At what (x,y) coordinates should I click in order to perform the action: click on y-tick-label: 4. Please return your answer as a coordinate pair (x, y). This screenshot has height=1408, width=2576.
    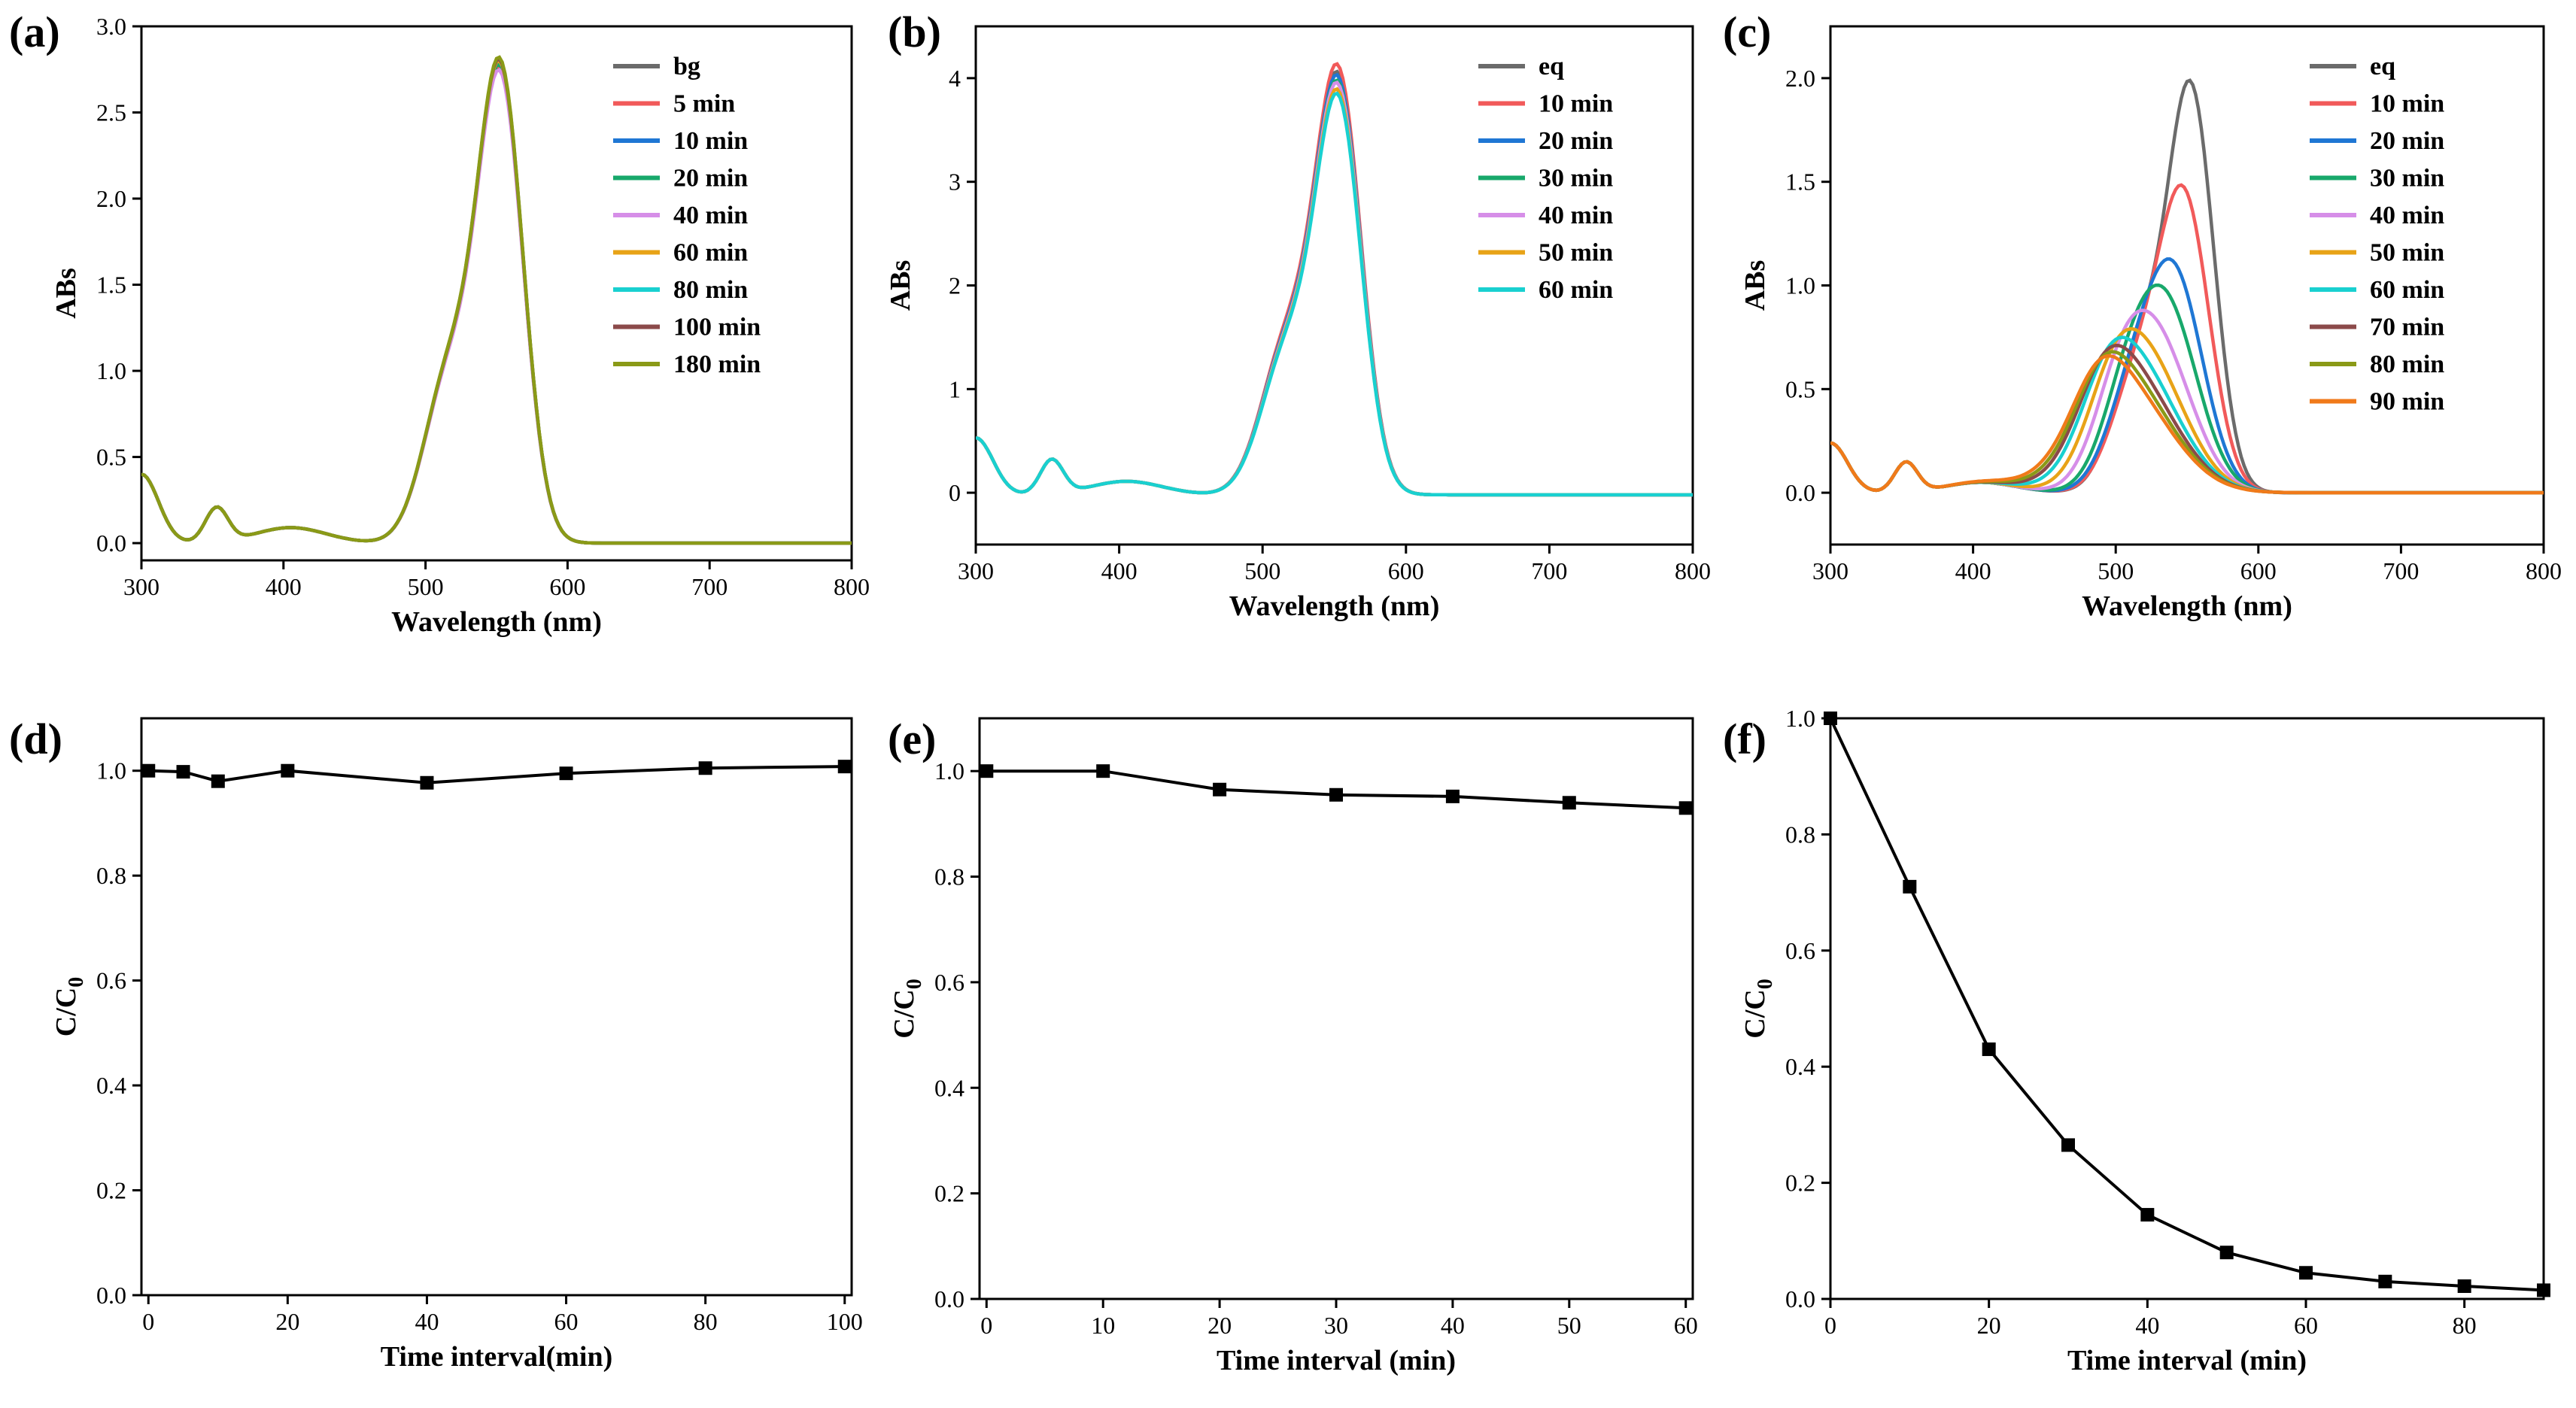
    Looking at the image, I should click on (955, 78).